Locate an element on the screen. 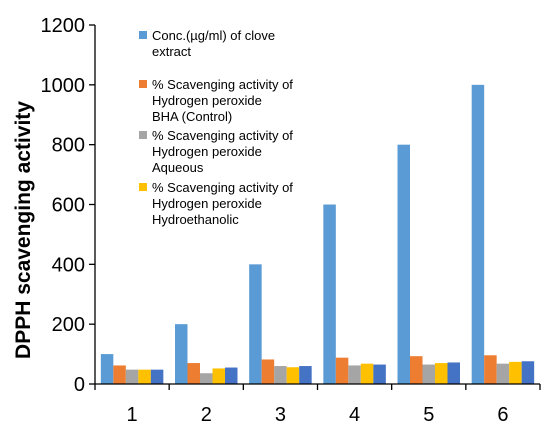 The image size is (543, 427). y-axis-label: DPPH scavenging activity is located at coordinates (23, 230).